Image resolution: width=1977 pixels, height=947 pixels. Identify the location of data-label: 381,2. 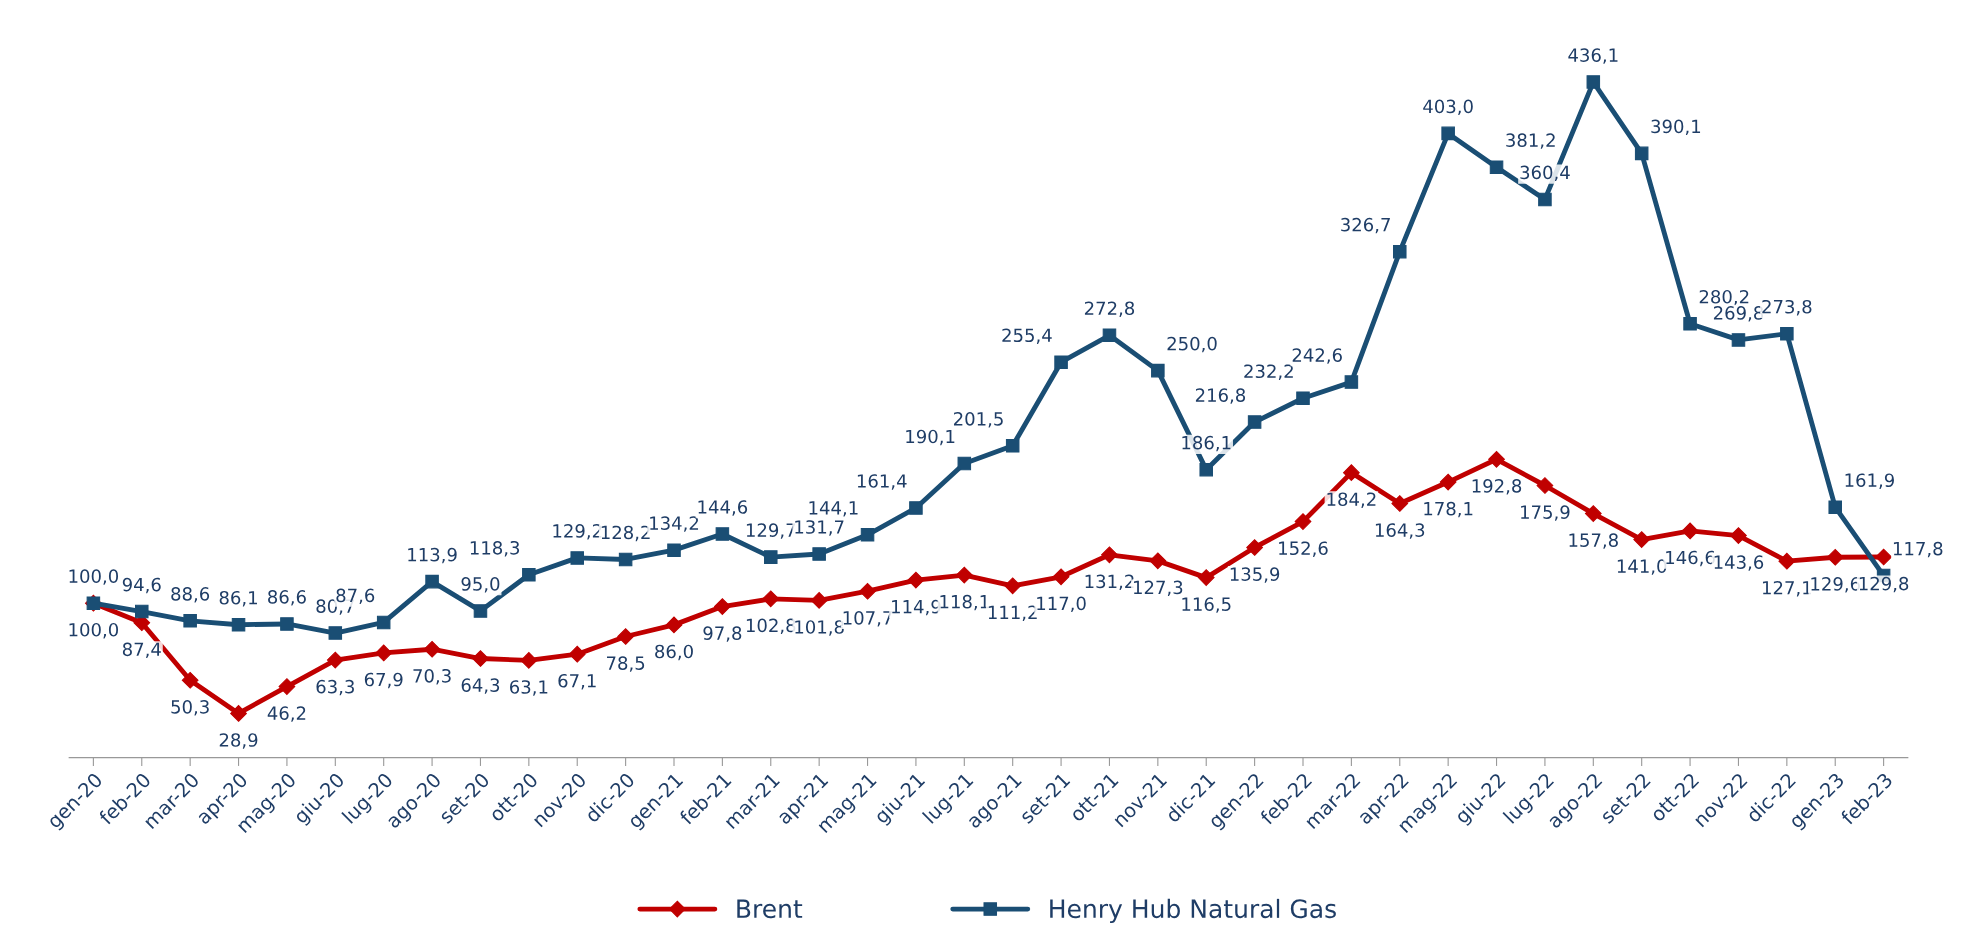
(1530, 141).